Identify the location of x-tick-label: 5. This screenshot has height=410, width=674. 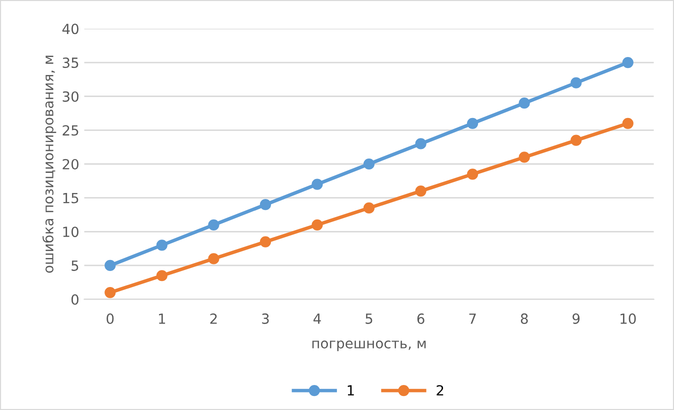
(369, 319).